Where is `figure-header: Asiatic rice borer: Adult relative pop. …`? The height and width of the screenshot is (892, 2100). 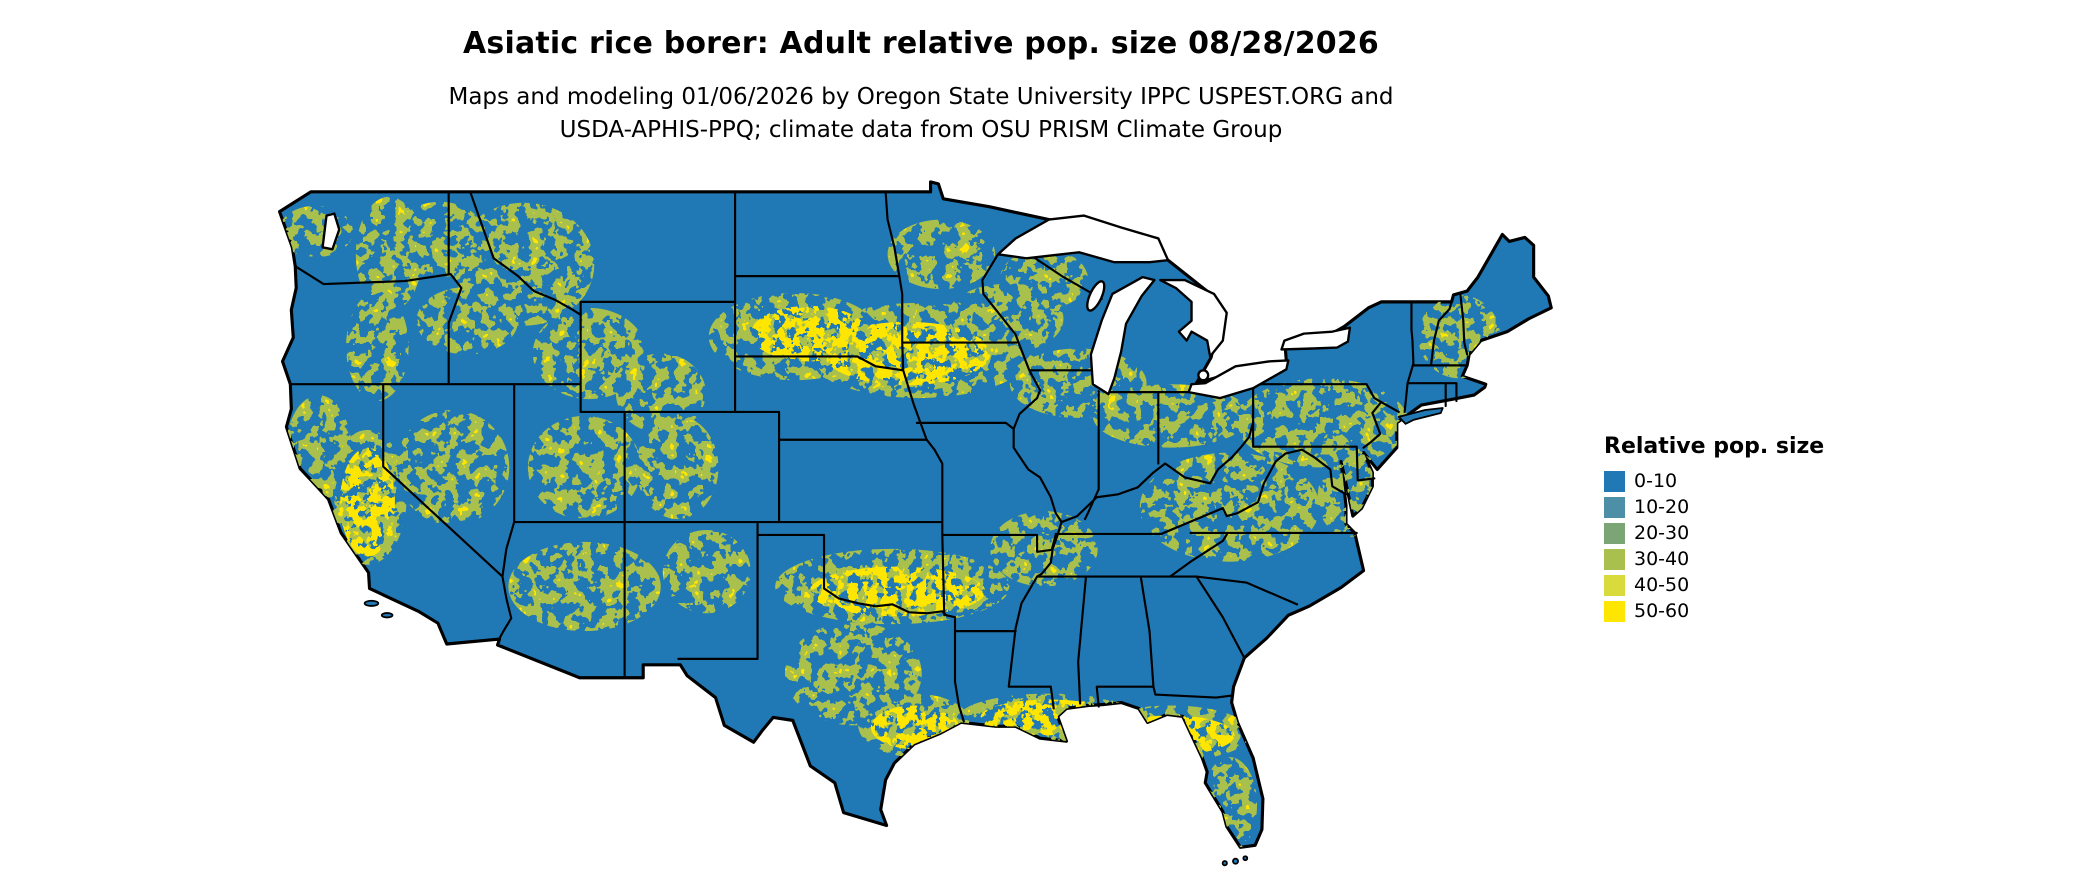
figure-header: Asiatic rice borer: Adult relative pop. … is located at coordinates (921, 86).